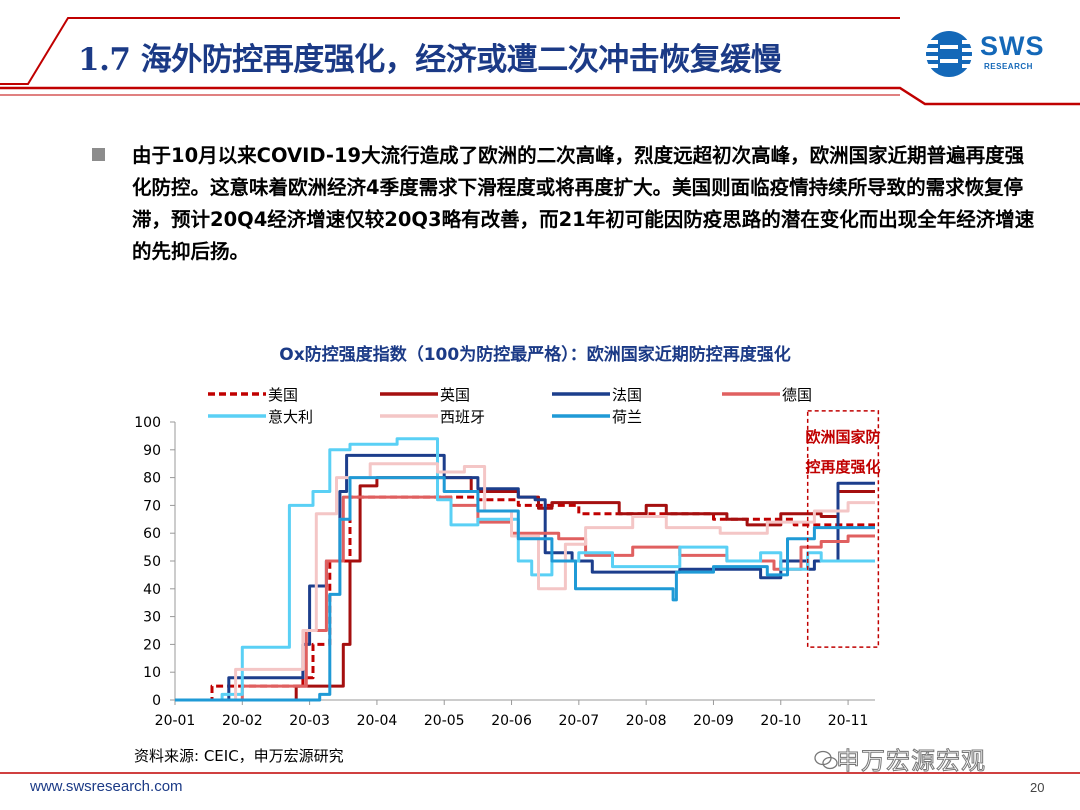  Describe the element at coordinates (152, 506) in the screenshot. I see `y-tick-label: 70` at that location.